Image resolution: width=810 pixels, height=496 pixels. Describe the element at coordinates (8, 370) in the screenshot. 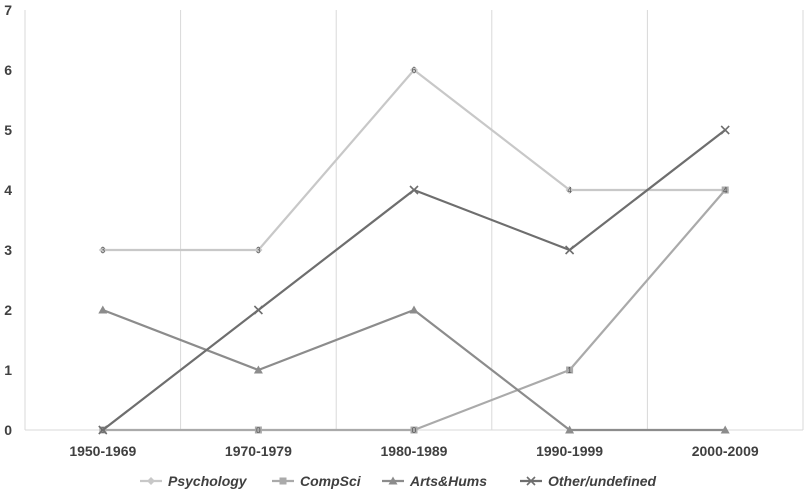

I see `y-tick-label: 1` at that location.